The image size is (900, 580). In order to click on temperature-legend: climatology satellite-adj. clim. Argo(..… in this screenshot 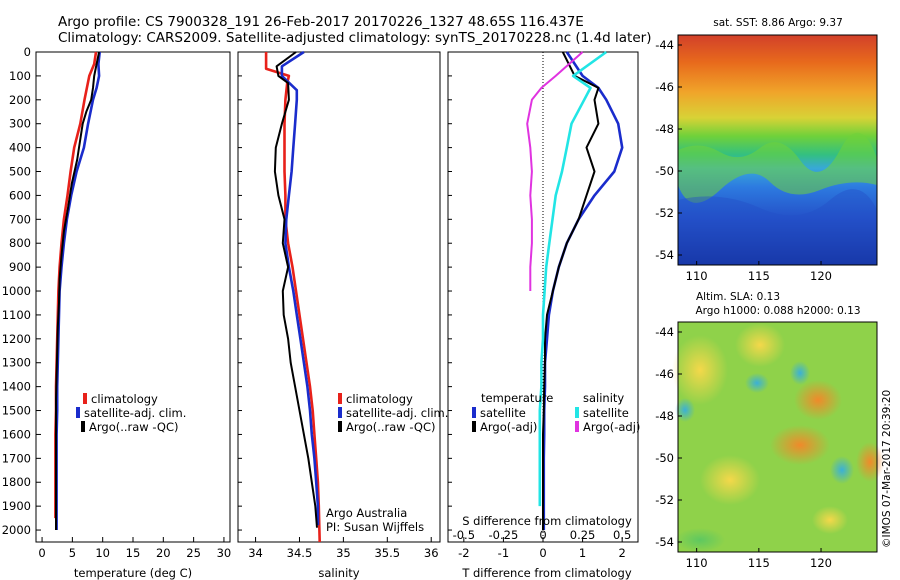, I will do `click(131, 413)`.